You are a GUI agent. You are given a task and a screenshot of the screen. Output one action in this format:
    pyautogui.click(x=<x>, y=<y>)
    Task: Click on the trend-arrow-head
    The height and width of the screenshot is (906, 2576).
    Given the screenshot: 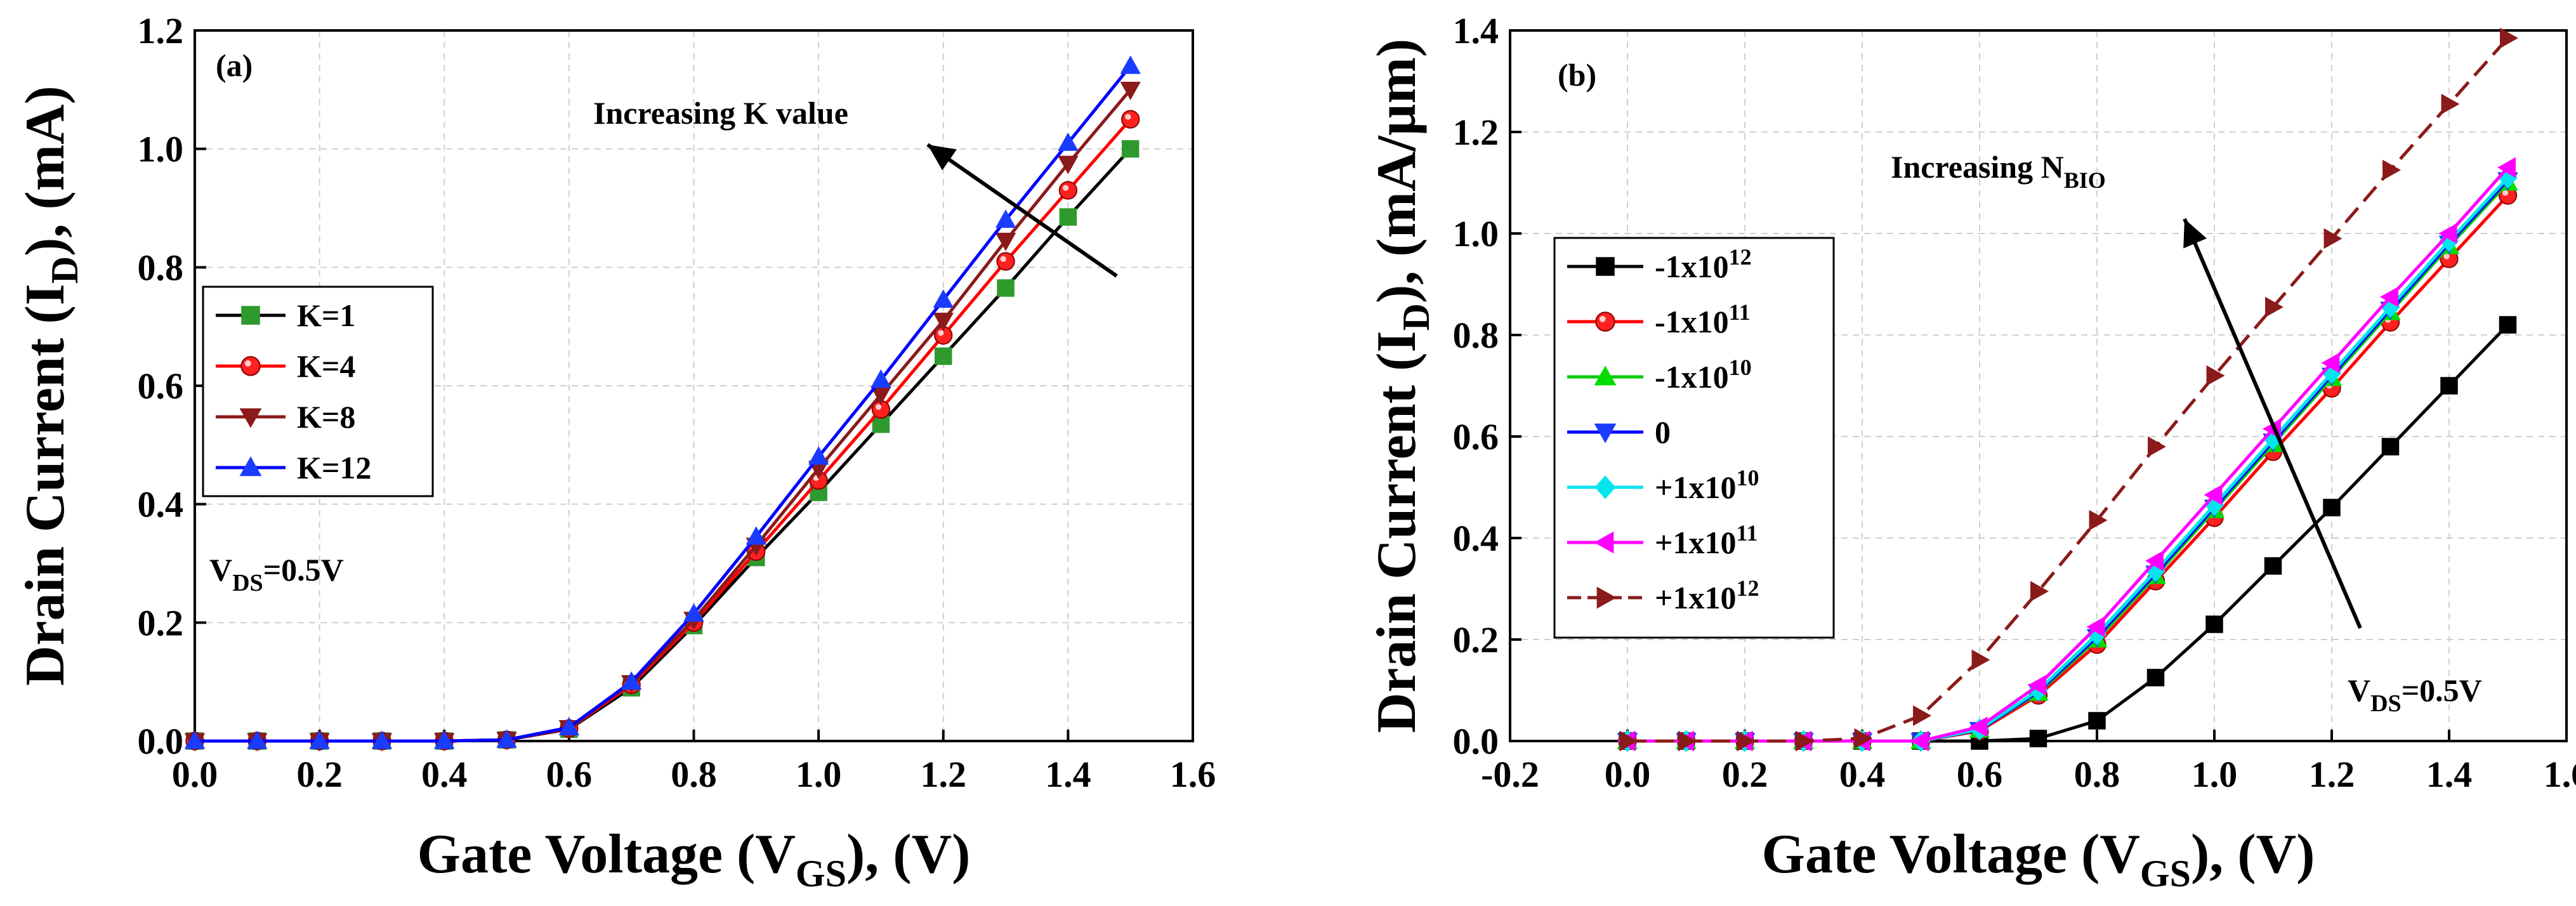 What is the action you would take?
    pyautogui.click(x=942, y=158)
    